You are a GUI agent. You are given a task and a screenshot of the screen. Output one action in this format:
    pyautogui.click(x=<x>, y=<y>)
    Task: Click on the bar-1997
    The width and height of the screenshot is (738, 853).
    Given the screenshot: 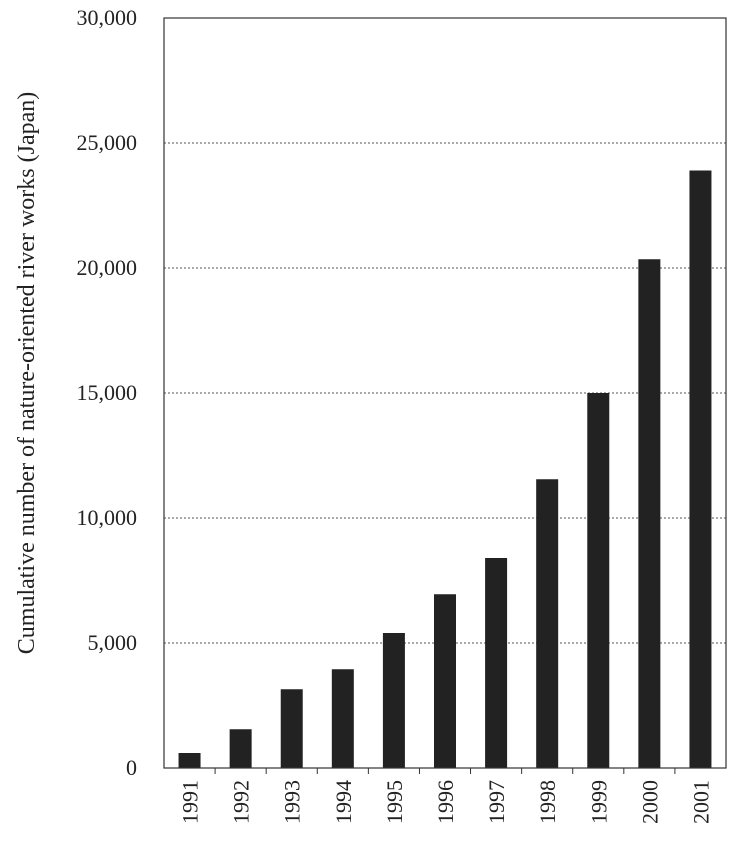 What is the action you would take?
    pyautogui.click(x=496, y=663)
    